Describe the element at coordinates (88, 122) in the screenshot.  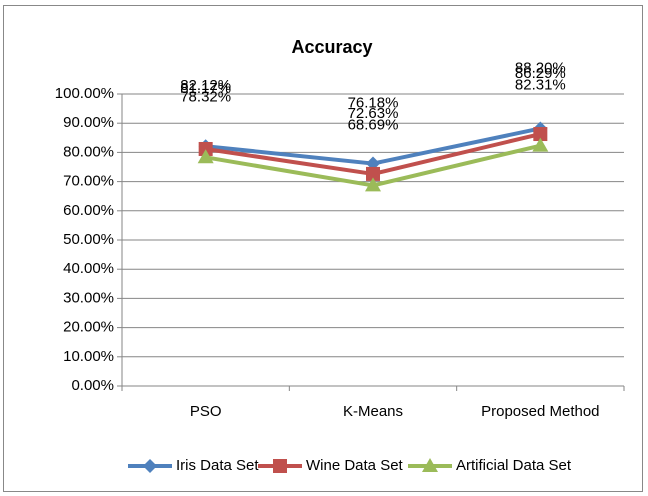
I see `y-tick-label: 90.00%` at that location.